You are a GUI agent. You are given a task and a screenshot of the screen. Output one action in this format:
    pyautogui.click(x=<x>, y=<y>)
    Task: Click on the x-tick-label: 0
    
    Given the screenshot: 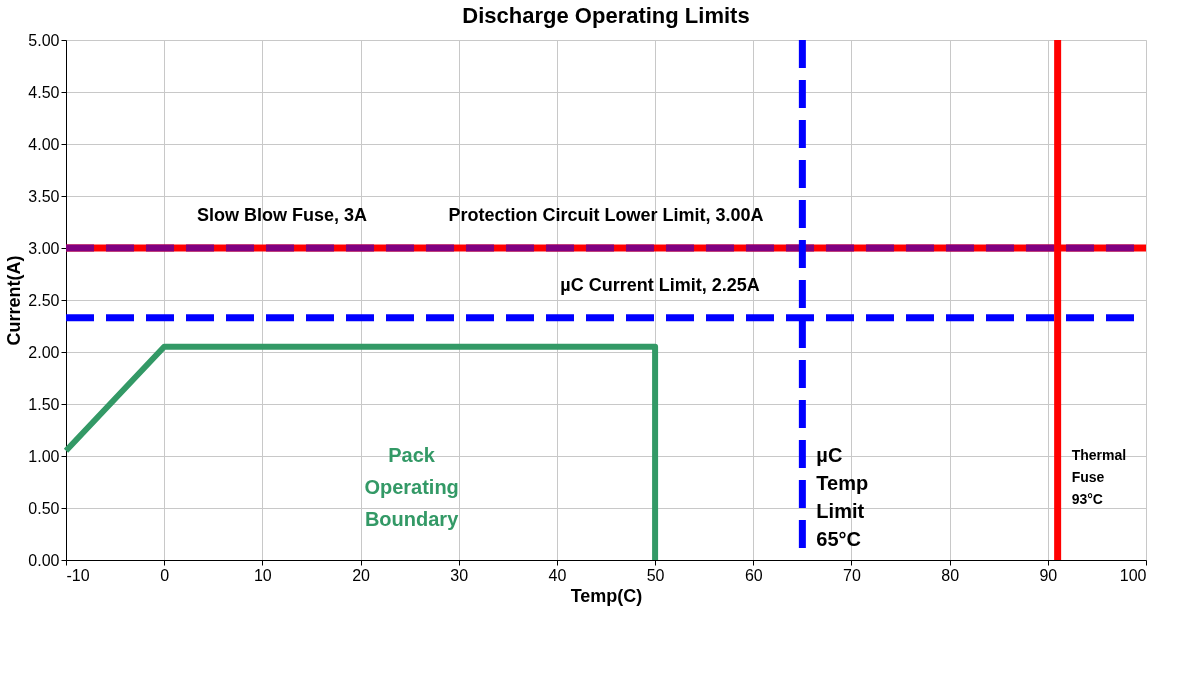 What is the action you would take?
    pyautogui.click(x=165, y=575)
    